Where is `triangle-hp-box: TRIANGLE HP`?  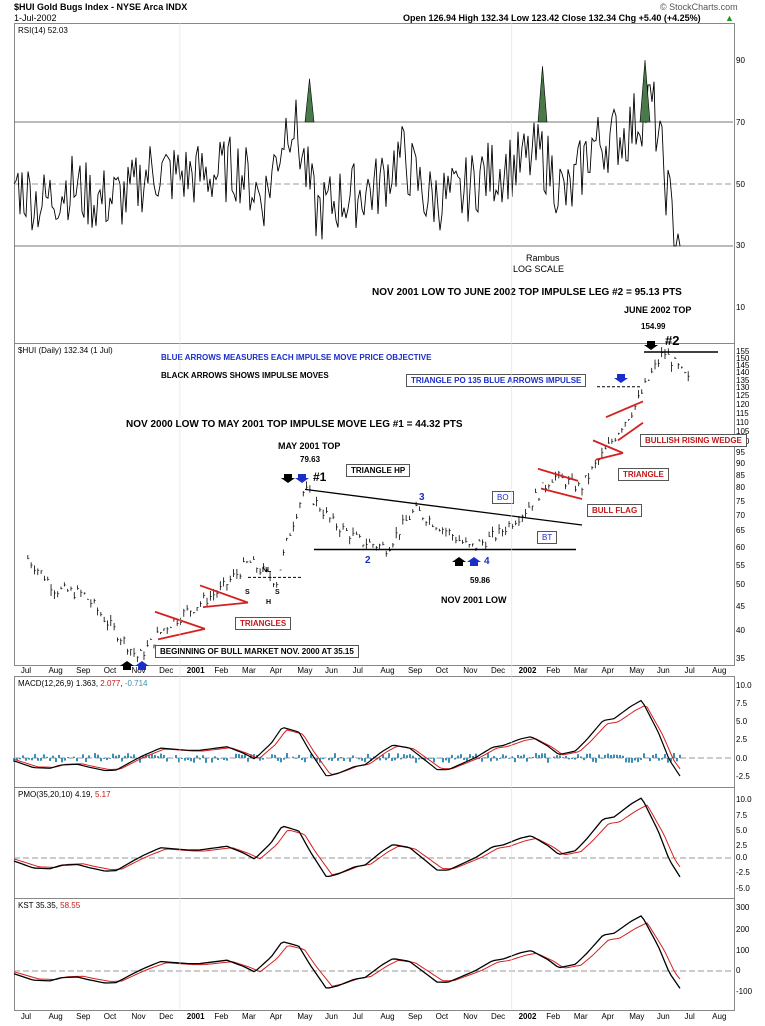 triangle-hp-box: TRIANGLE HP is located at coordinates (378, 470).